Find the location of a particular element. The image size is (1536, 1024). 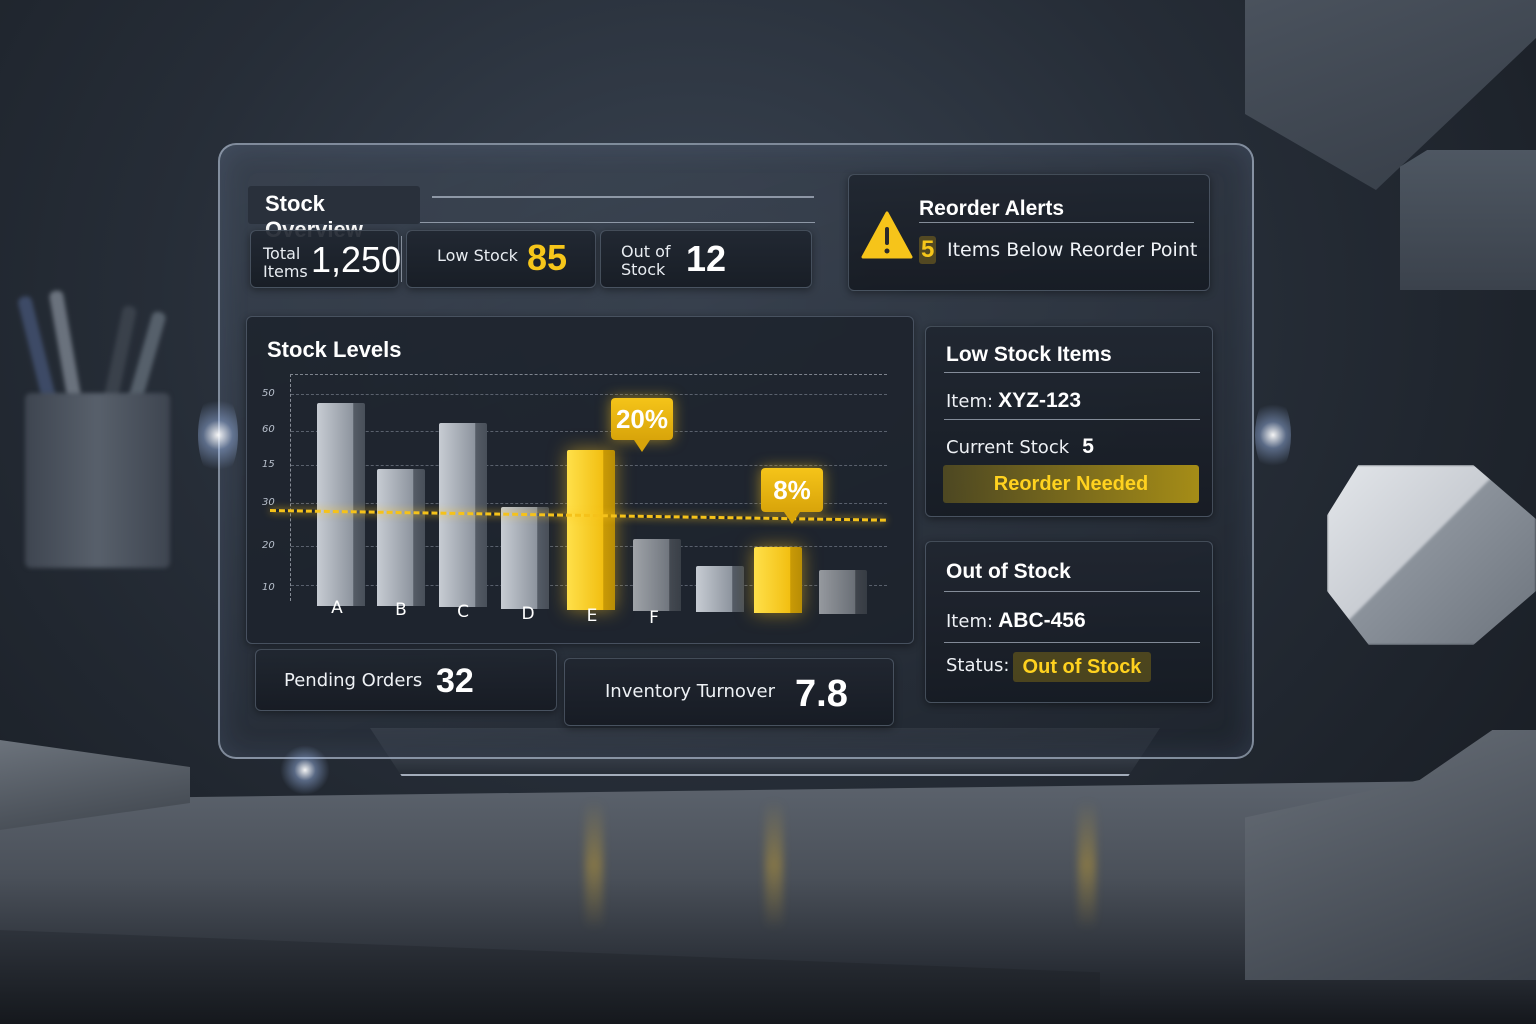

annotation-text: 8% is located at coordinates (792, 490).